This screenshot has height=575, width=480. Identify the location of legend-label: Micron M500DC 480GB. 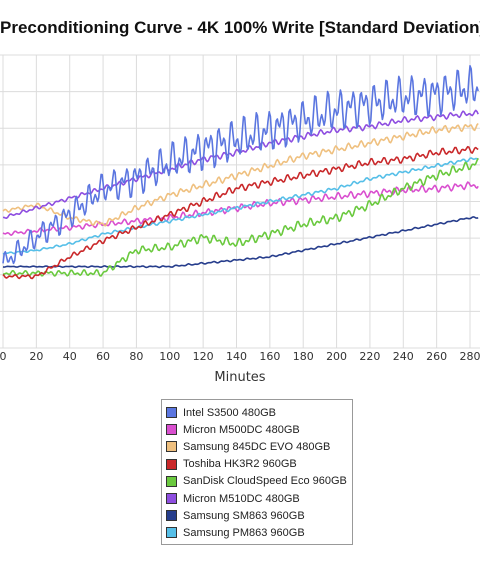
(241, 429).